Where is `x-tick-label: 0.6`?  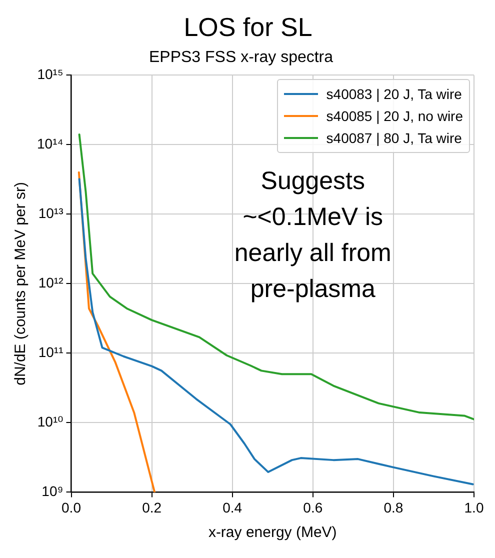 x-tick-label: 0.6 is located at coordinates (313, 507).